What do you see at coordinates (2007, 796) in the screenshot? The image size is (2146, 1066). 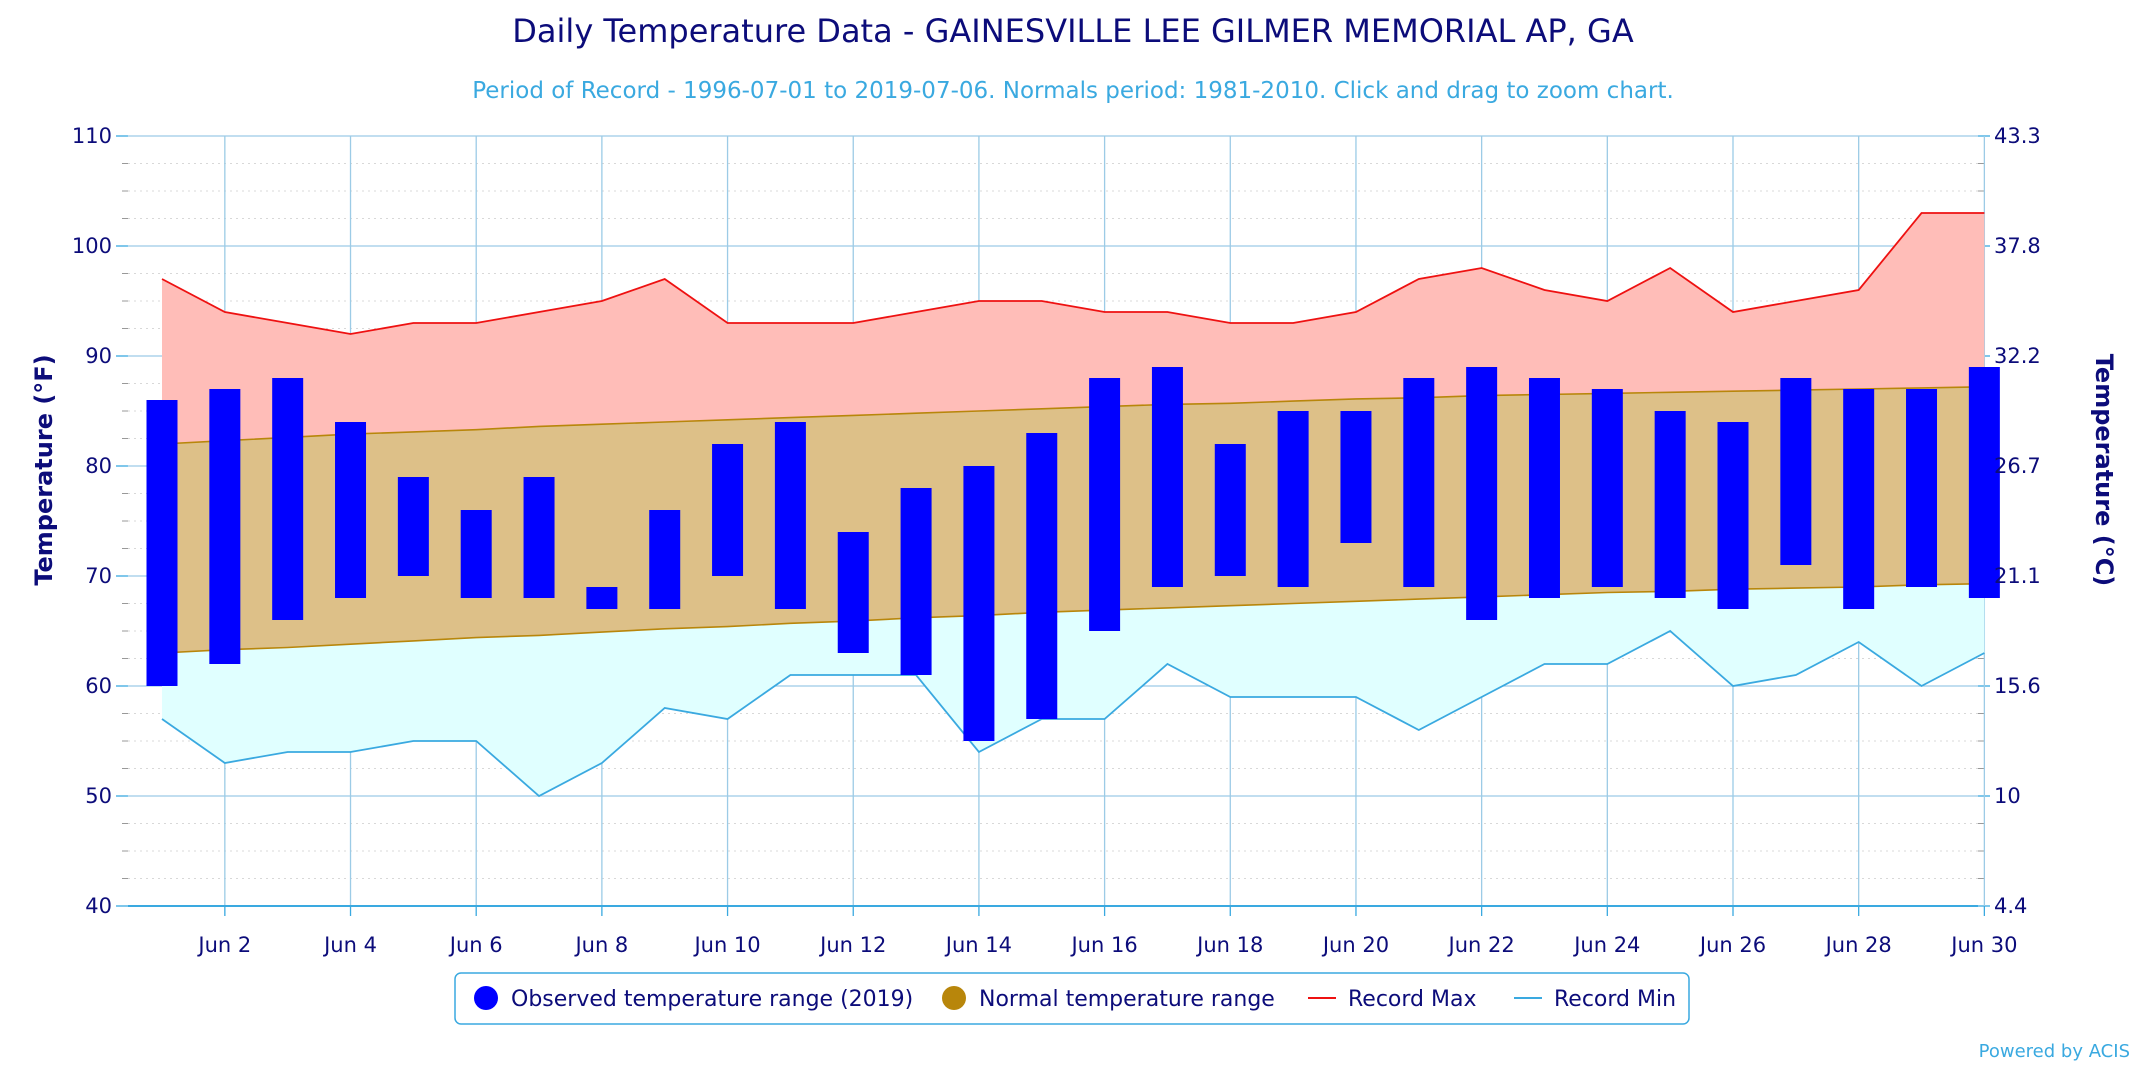 I see `y-tick-label-right: 10` at bounding box center [2007, 796].